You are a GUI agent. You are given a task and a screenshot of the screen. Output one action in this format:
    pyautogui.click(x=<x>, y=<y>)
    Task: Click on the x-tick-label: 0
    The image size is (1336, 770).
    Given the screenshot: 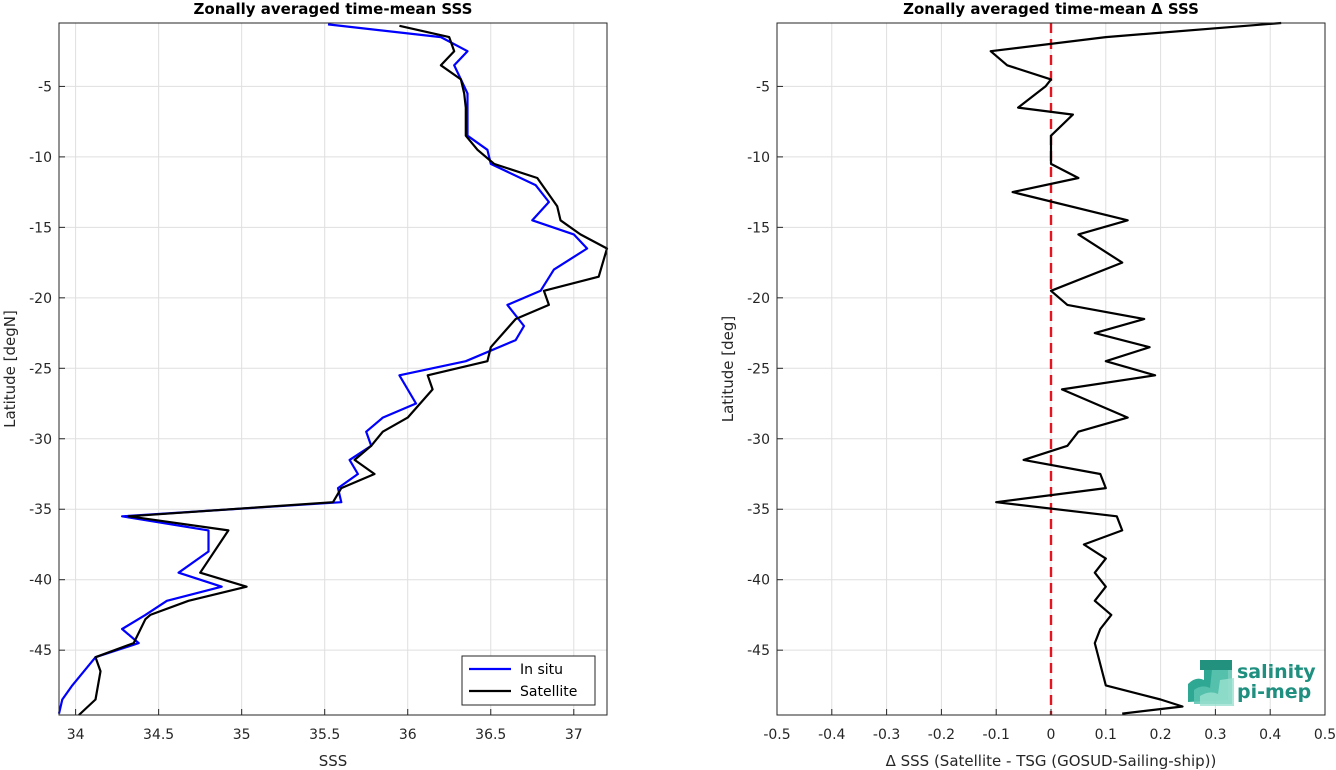 What is the action you would take?
    pyautogui.click(x=1051, y=735)
    